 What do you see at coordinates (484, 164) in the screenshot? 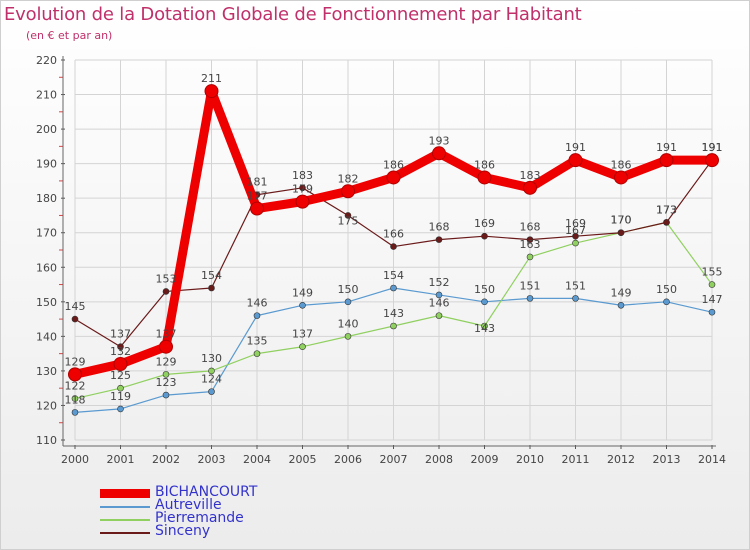
I see `data-label-bichancourt: 186` at bounding box center [484, 164].